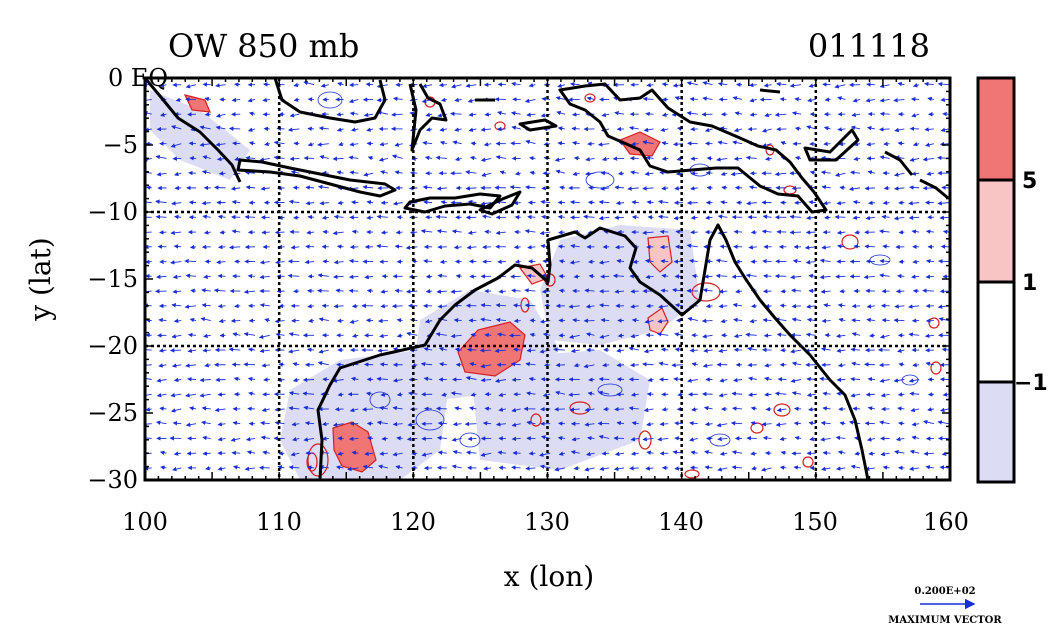 Image resolution: width=1056 pixels, height=631 pixels. I want to click on x-tick-label: 110, so click(279, 522).